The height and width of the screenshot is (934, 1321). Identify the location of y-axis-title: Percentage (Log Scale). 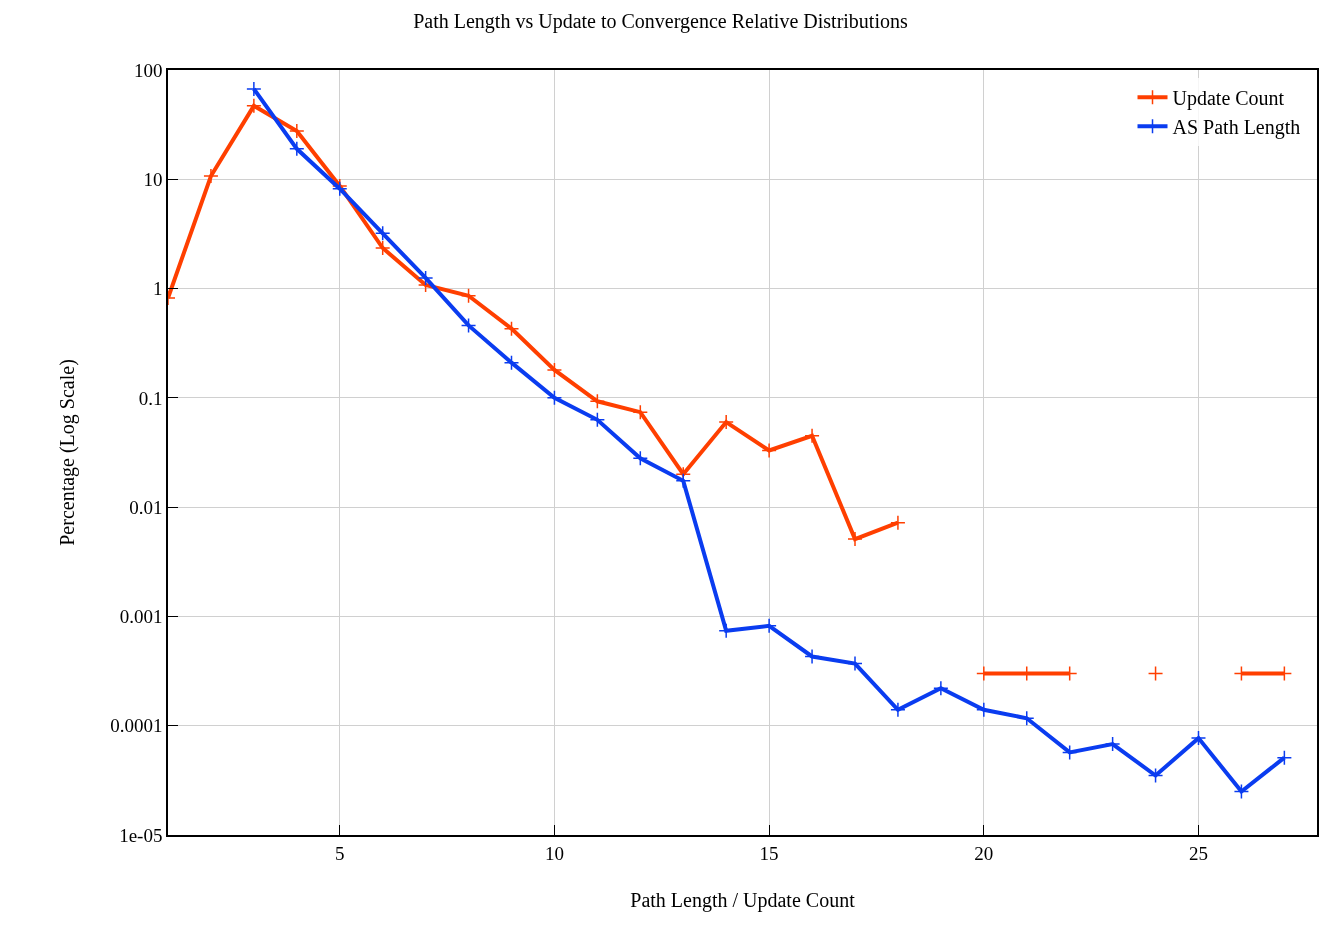
(68, 452).